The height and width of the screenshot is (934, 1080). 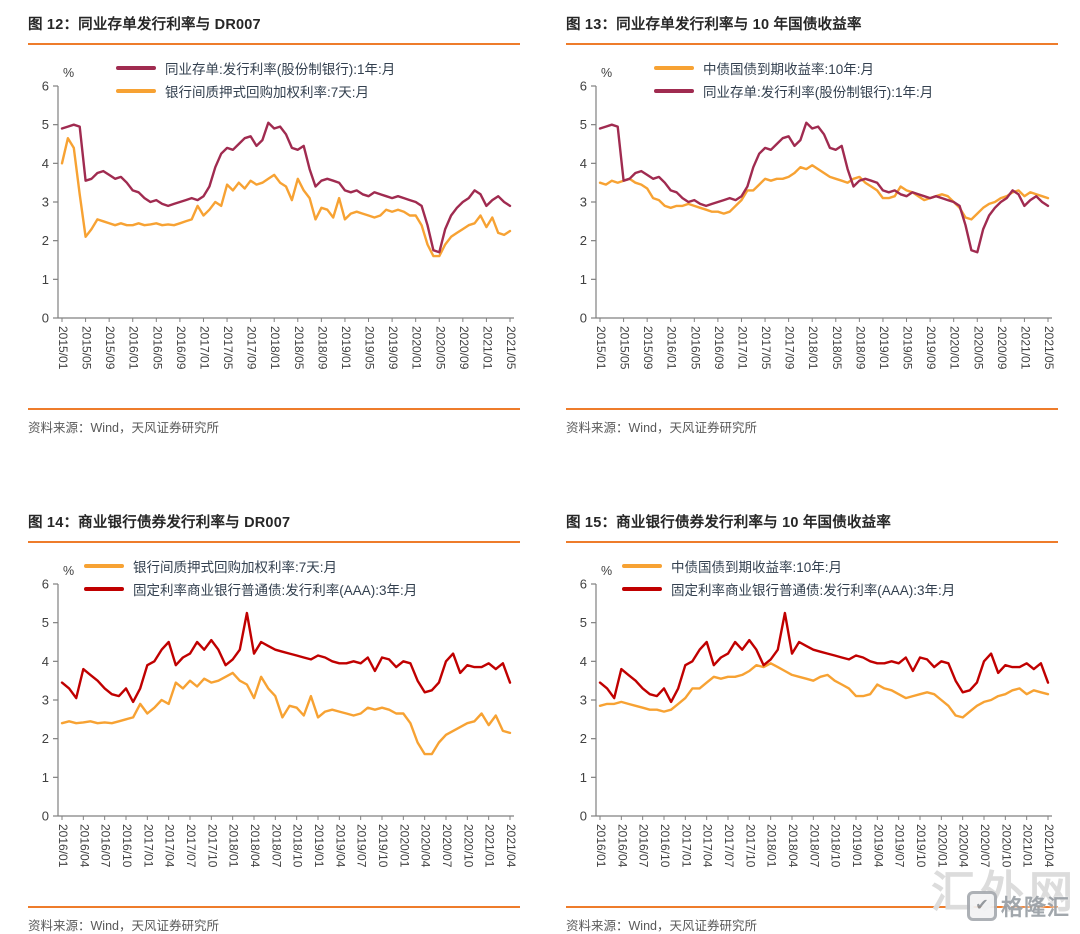 What do you see at coordinates (1049, 846) in the screenshot?
I see `svg-text: 2021/04` at bounding box center [1049, 846].